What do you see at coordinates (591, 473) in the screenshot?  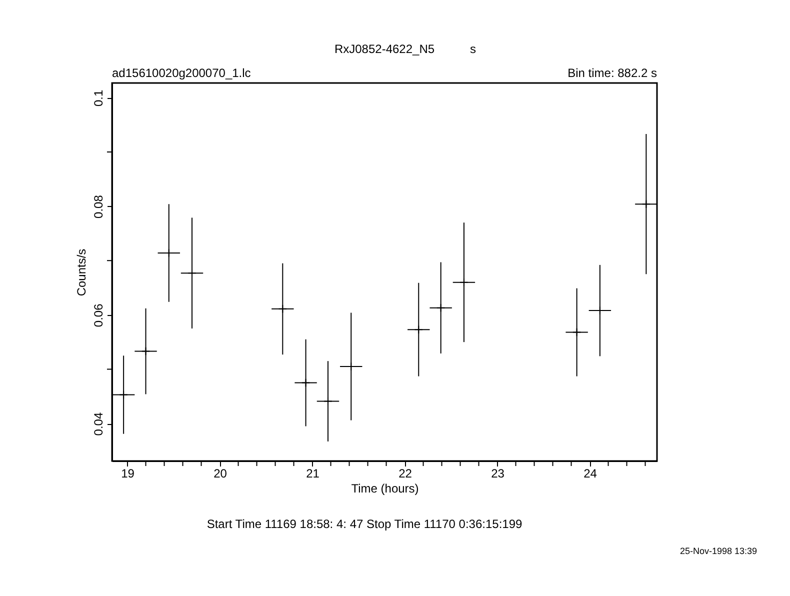 I see `x-tick-label: 24` at bounding box center [591, 473].